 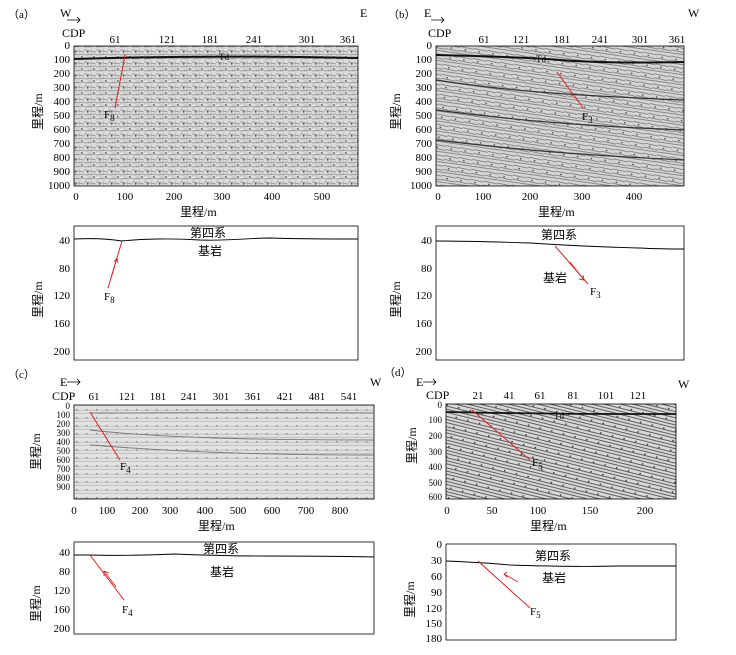 What do you see at coordinates (35, 603) in the screenshot?
I see `panel-c-lower-y-label: 里程/m` at bounding box center [35, 603].